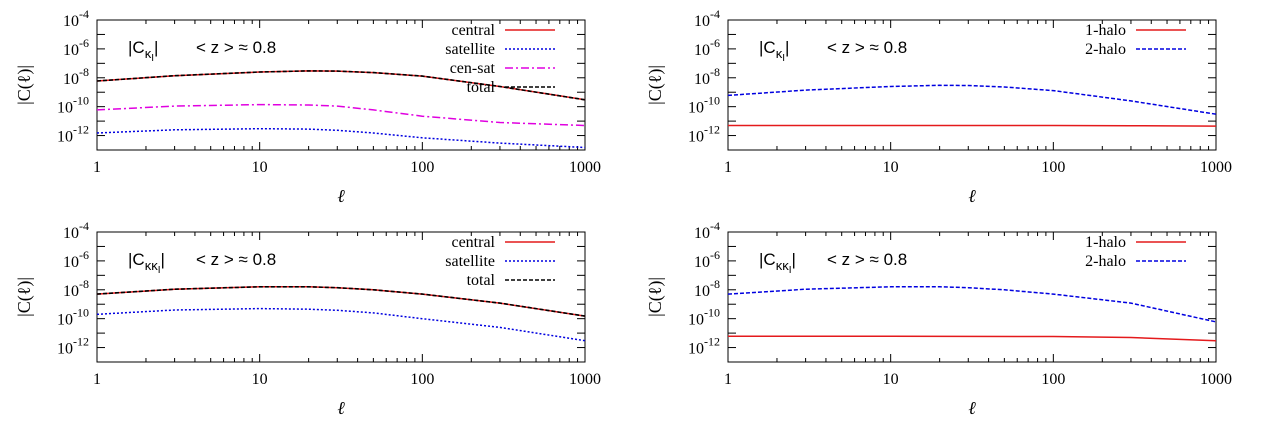 The width and height of the screenshot is (1262, 424). I want to click on series-line-cen-sat, so click(341, 115).